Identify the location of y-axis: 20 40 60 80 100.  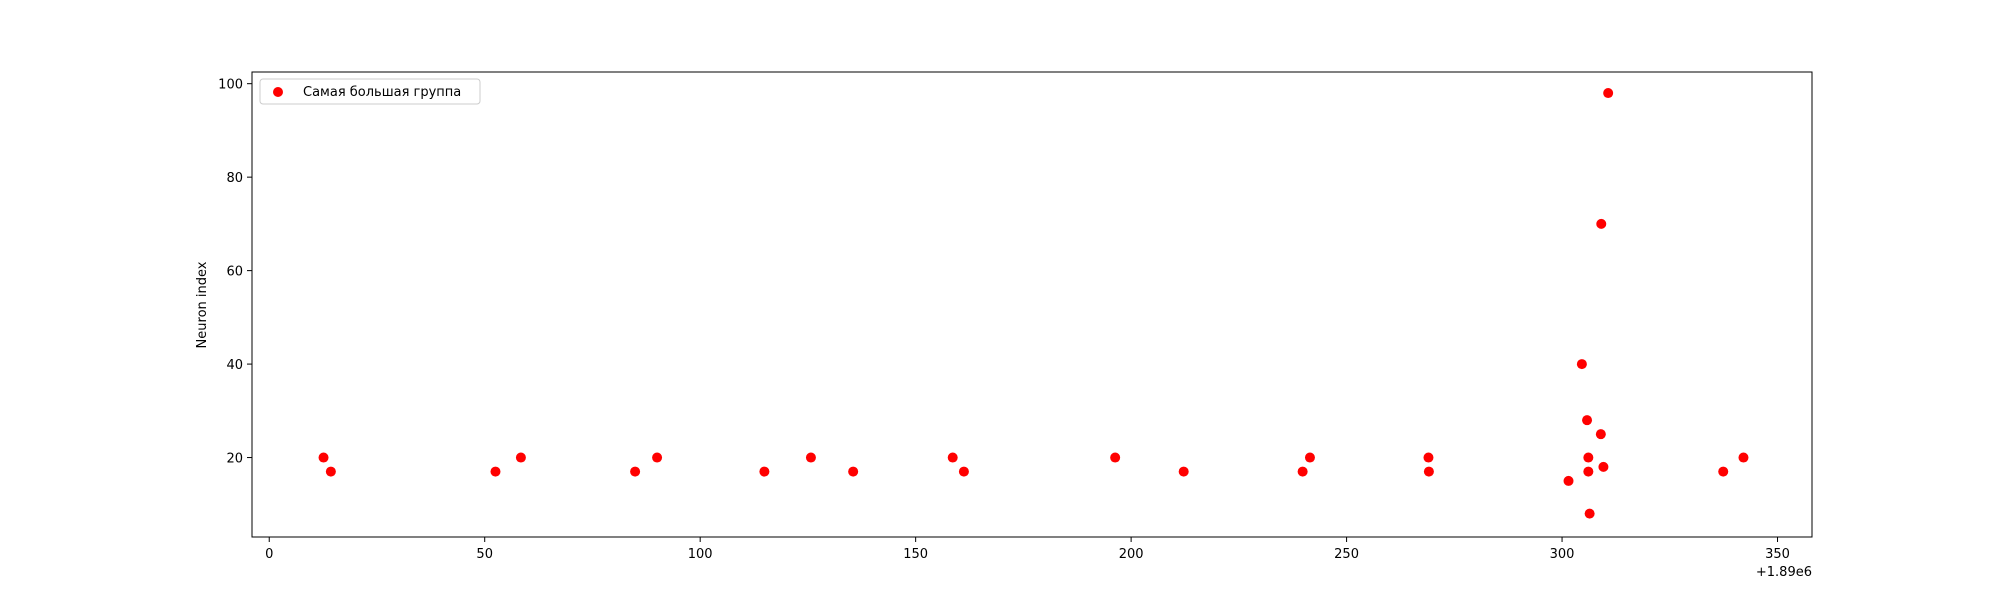
(235, 272).